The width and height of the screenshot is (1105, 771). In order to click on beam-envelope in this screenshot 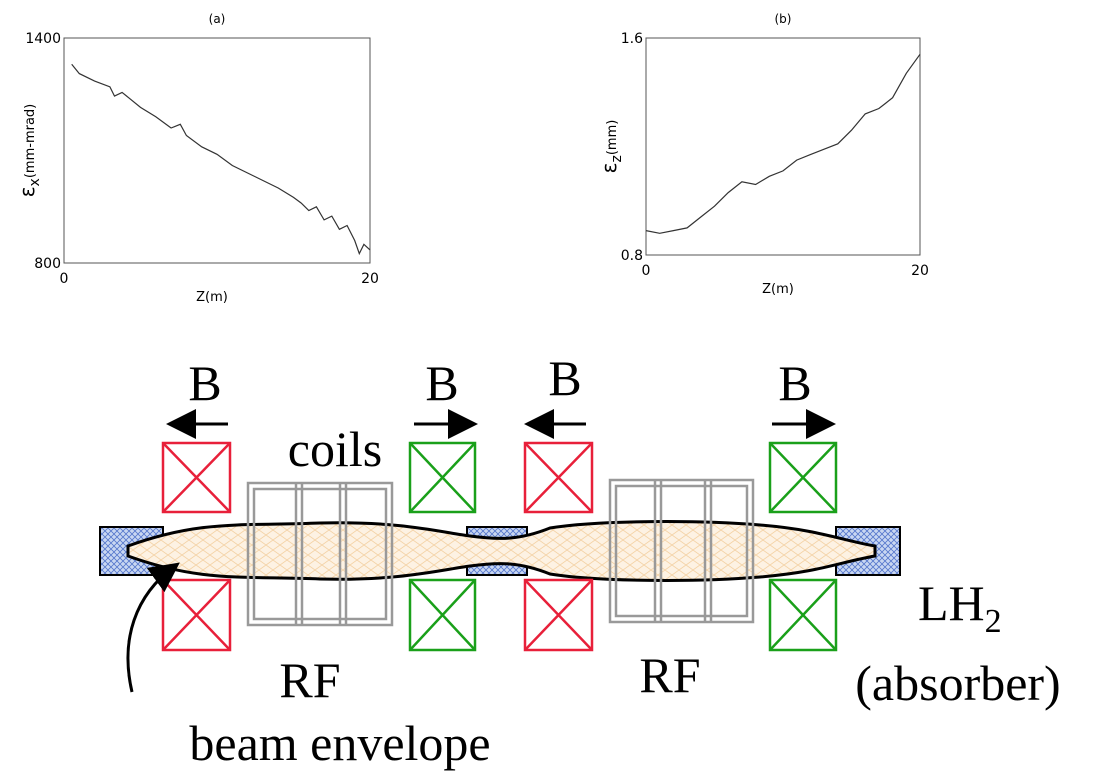, I will do `click(501, 551)`.